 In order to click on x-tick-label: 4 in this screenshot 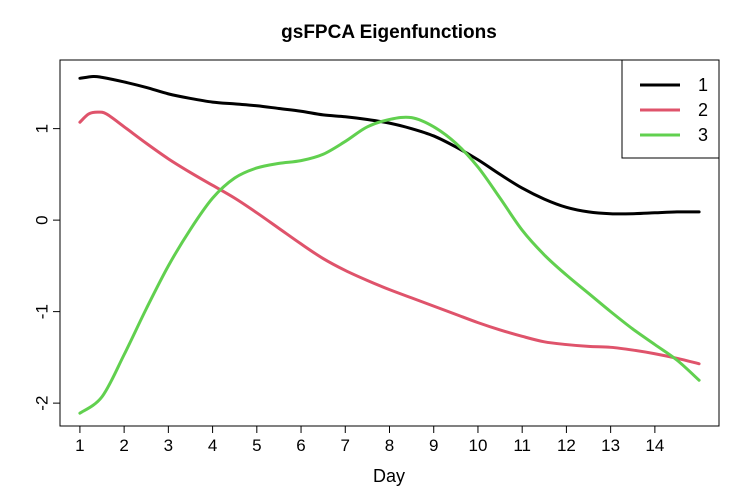, I will do `click(212, 445)`.